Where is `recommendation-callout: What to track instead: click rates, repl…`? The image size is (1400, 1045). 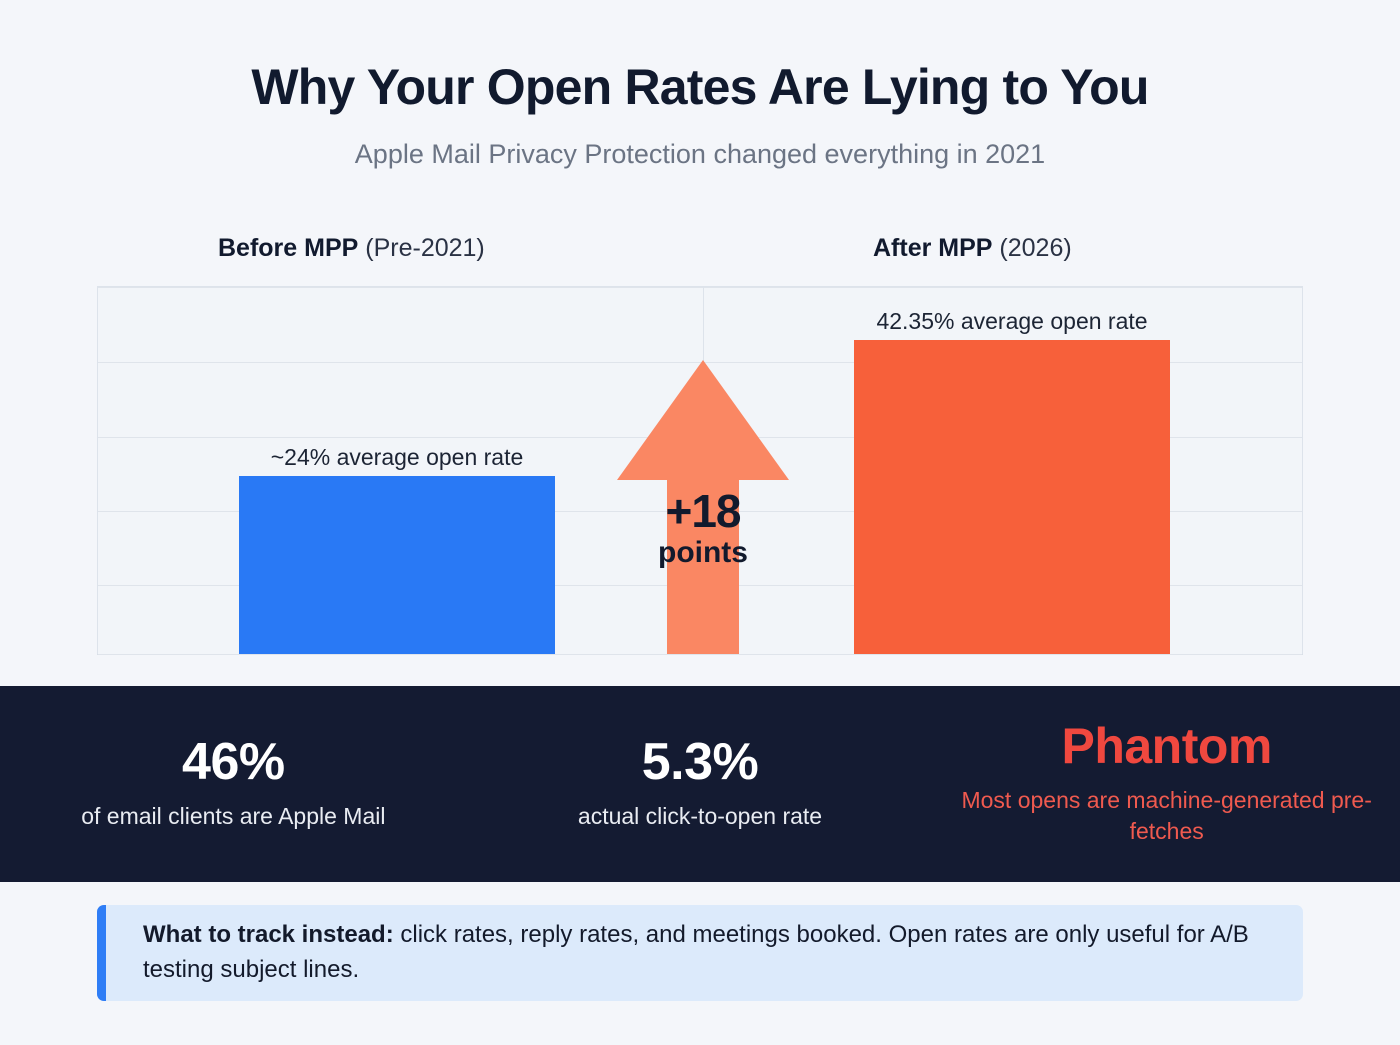 recommendation-callout: What to track instead: click rates, repl… is located at coordinates (700, 953).